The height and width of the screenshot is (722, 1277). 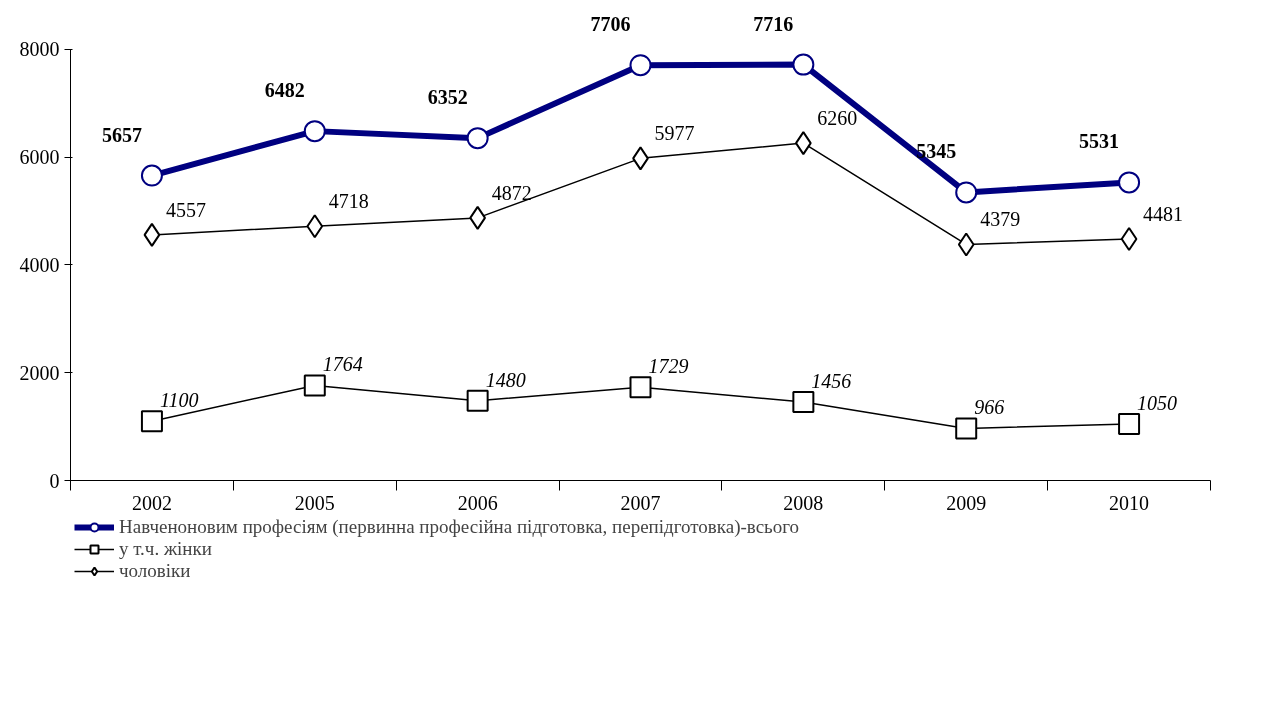 What do you see at coordinates (165, 549) in the screenshot?
I see `legend-label: у т.ч. жінки` at bounding box center [165, 549].